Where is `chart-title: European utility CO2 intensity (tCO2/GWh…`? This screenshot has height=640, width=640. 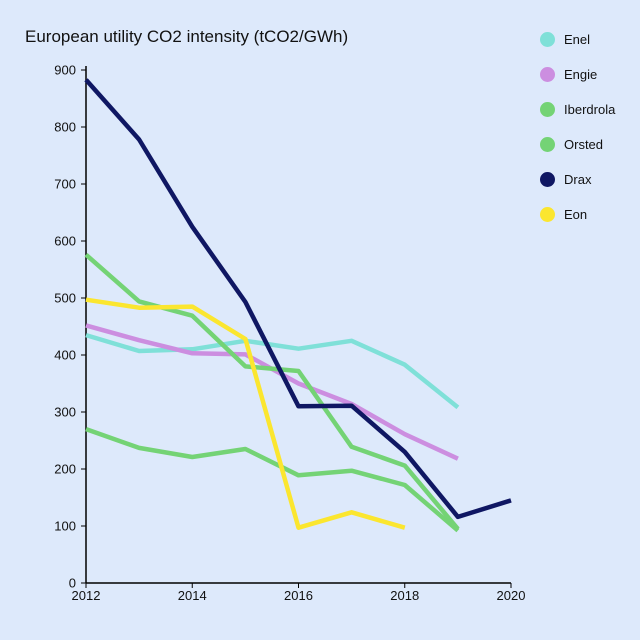
chart-title: European utility CO2 intensity (tCO2/GWh… is located at coordinates (187, 36).